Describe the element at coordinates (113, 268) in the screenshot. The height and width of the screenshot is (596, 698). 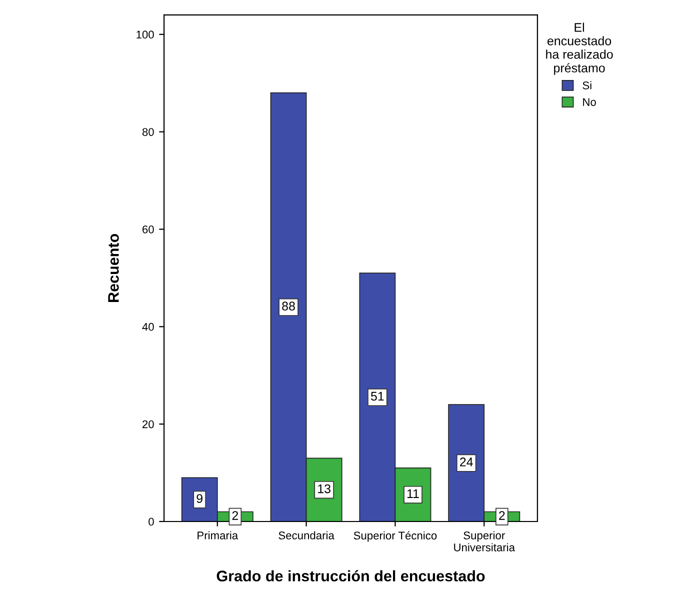
I see `y-axis-title: Recuento` at that location.